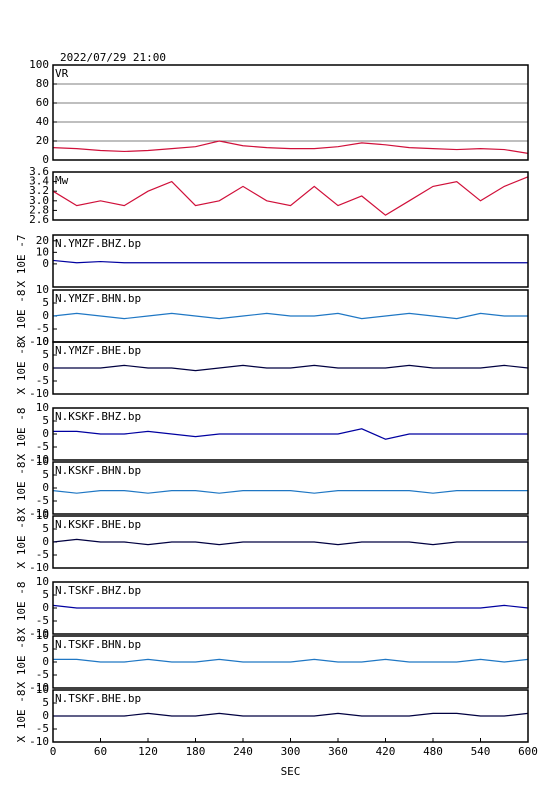  Describe the element at coordinates (62, 73) in the screenshot. I see `panel-label: VR` at that location.